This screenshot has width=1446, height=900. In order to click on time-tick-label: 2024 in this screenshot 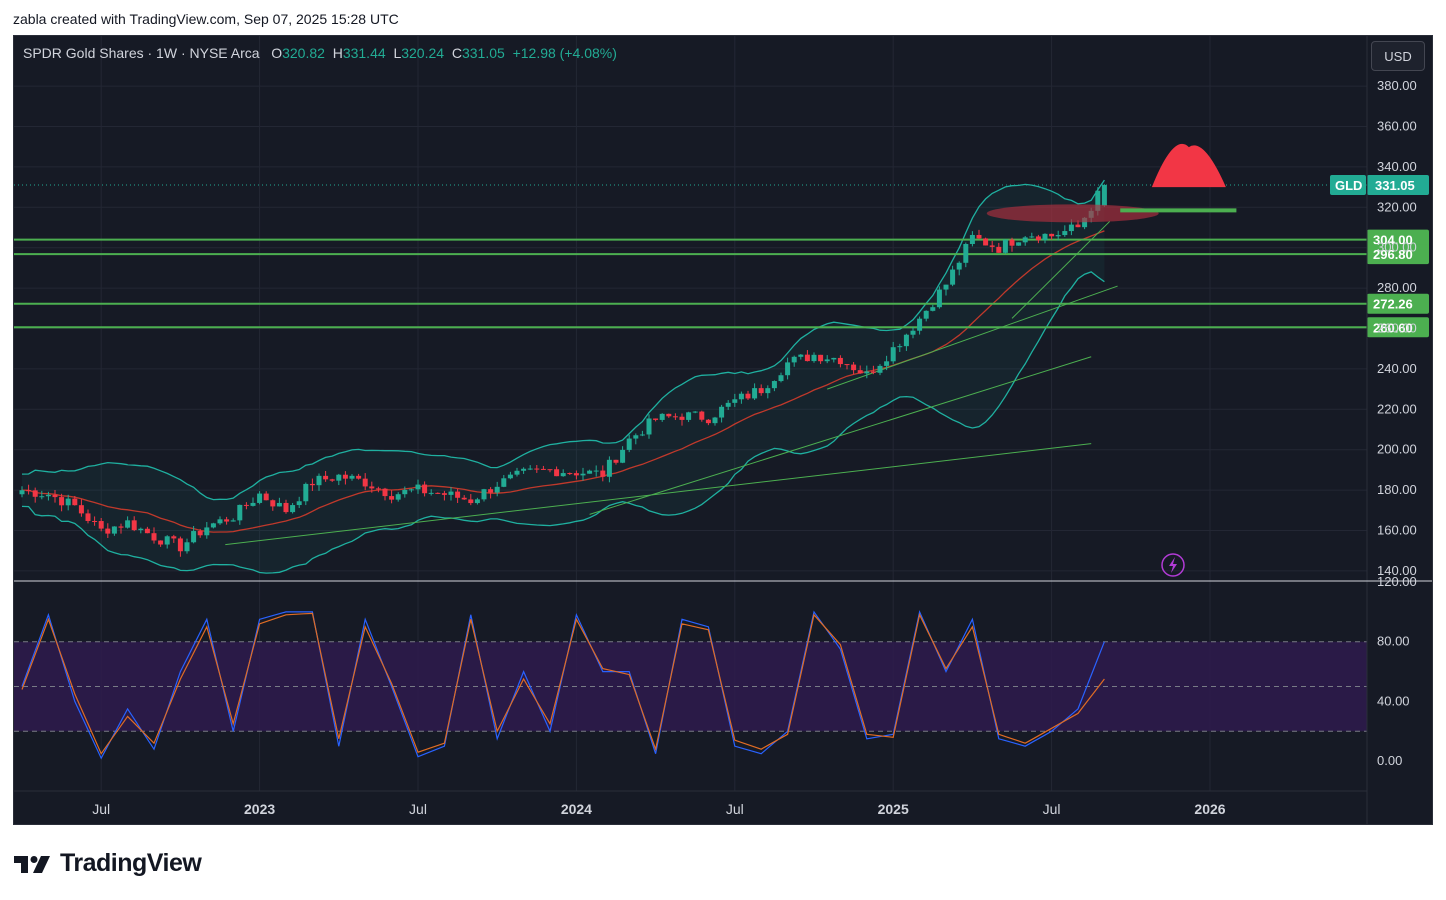, I will do `click(576, 809)`.